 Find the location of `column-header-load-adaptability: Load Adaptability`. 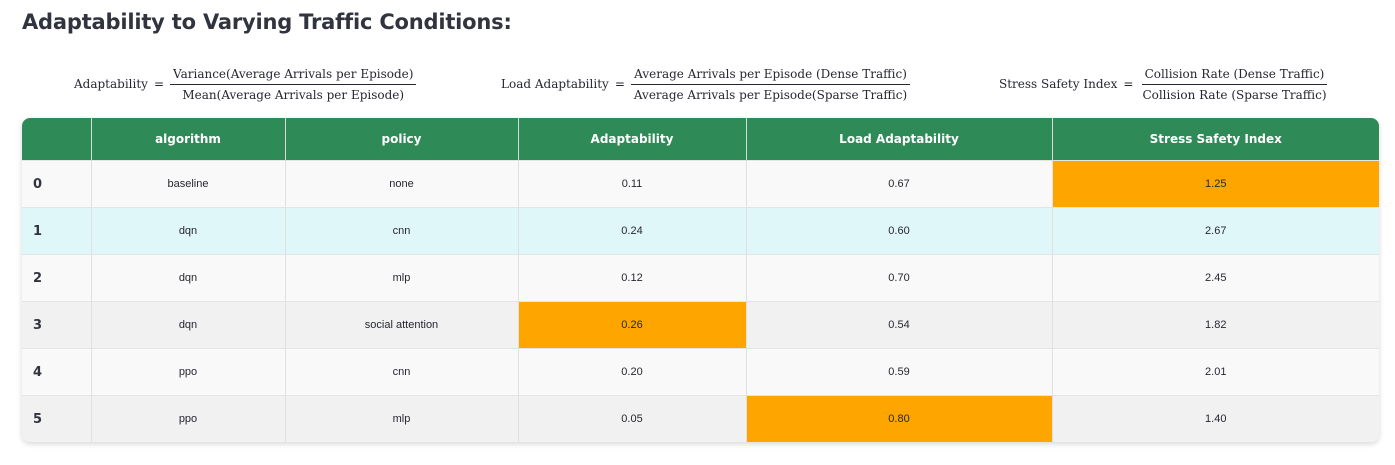

column-header-load-adaptability: Load Adaptability is located at coordinates (899, 139).